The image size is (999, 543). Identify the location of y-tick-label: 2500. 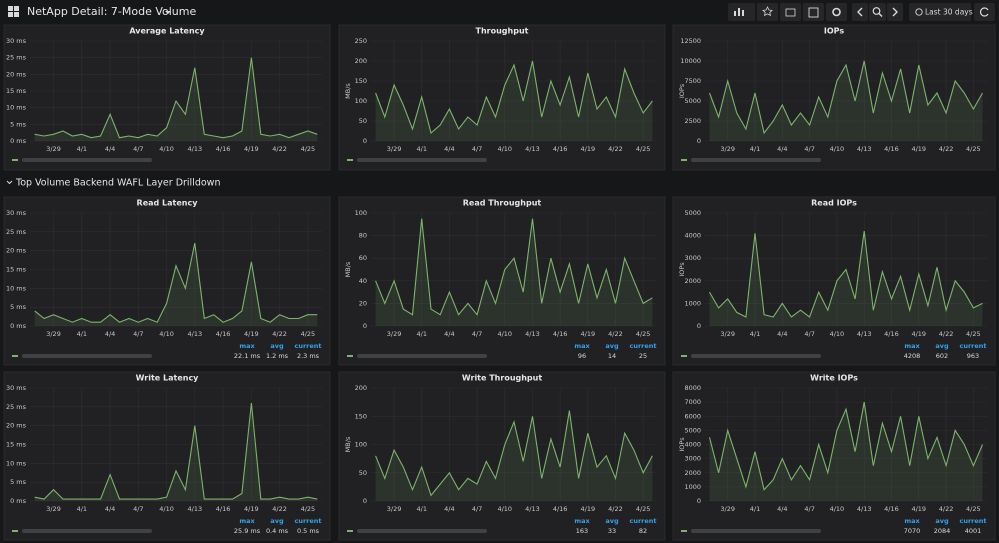
(692, 121).